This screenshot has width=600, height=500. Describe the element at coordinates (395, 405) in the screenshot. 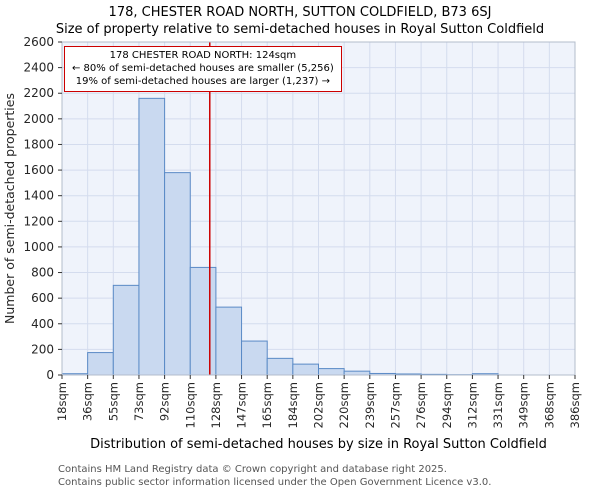

I see `svg-text: 257sqm` at that location.